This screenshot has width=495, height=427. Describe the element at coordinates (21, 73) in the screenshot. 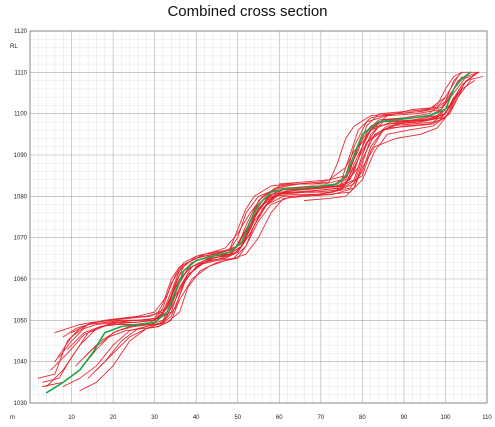

I see `y-tick-label: 1110` at that location.